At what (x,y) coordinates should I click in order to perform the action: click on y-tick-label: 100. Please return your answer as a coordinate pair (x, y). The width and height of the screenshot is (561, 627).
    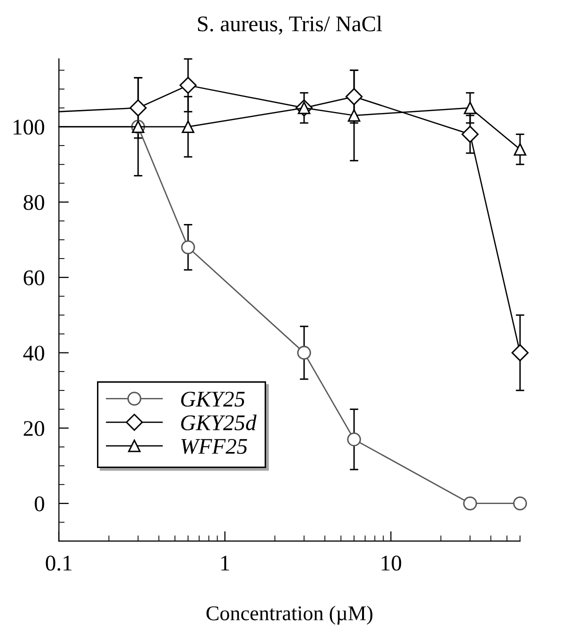
    Looking at the image, I should click on (29, 127).